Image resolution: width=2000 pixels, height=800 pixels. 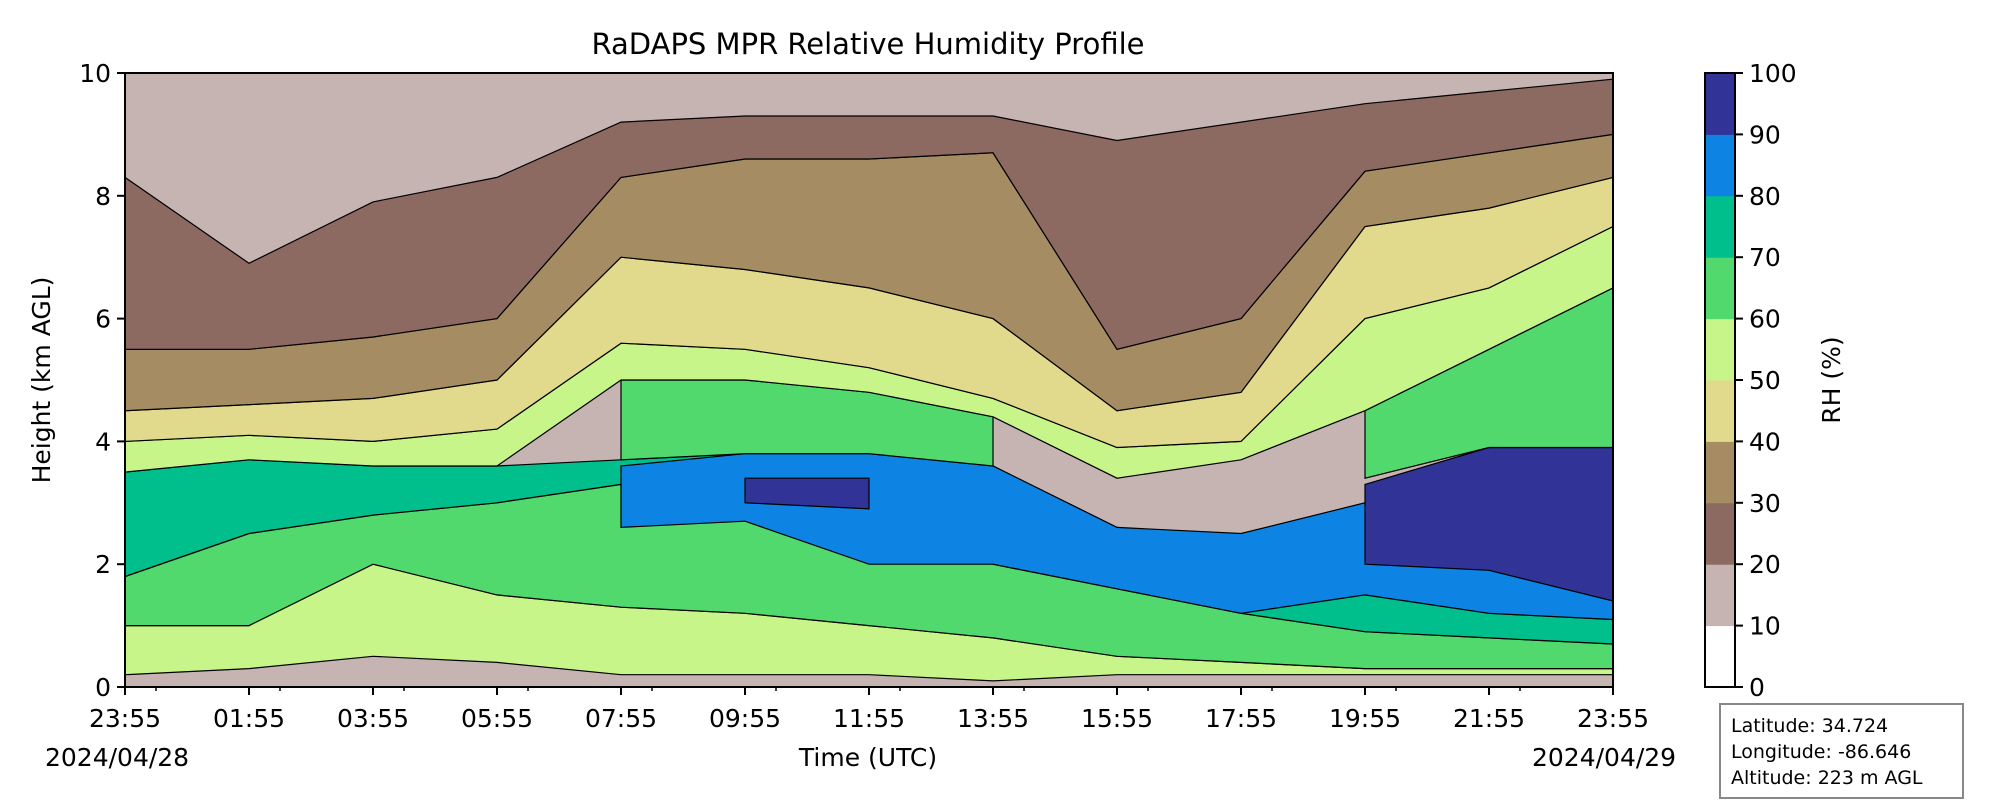 What do you see at coordinates (869, 718) in the screenshot?
I see `x-tick-label: 11:55` at bounding box center [869, 718].